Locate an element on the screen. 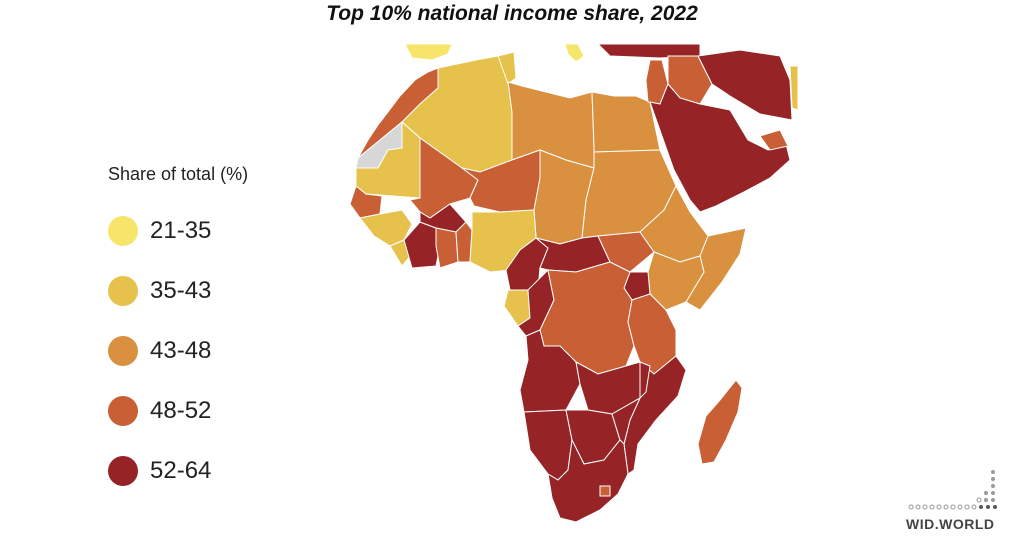 The image size is (1024, 541). region-east-edge is located at coordinates (794, 88).